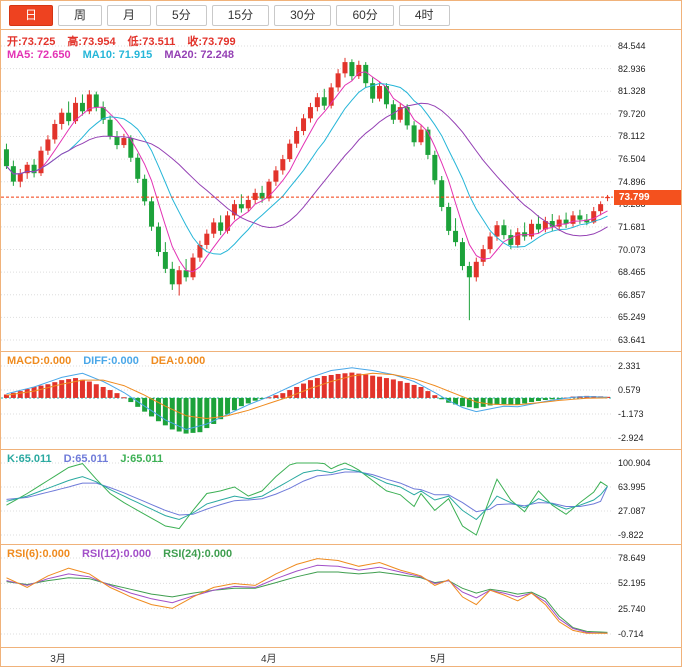 The width and height of the screenshot is (682, 667). Describe the element at coordinates (38, 554) in the screenshot. I see `legend-item: RSI(6):0.000` at that location.